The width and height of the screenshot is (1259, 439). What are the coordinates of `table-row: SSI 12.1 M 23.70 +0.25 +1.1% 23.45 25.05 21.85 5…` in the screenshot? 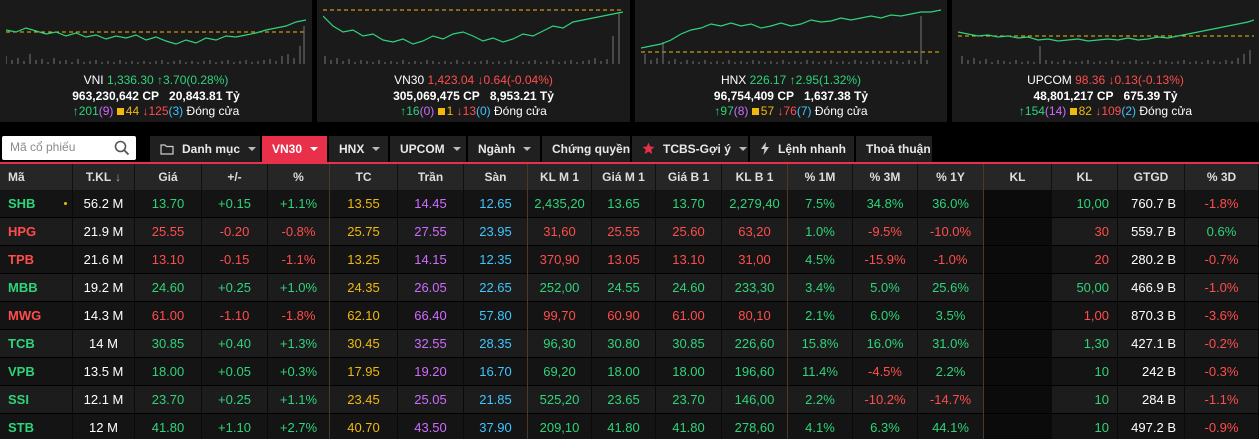 It's located at (629, 400).